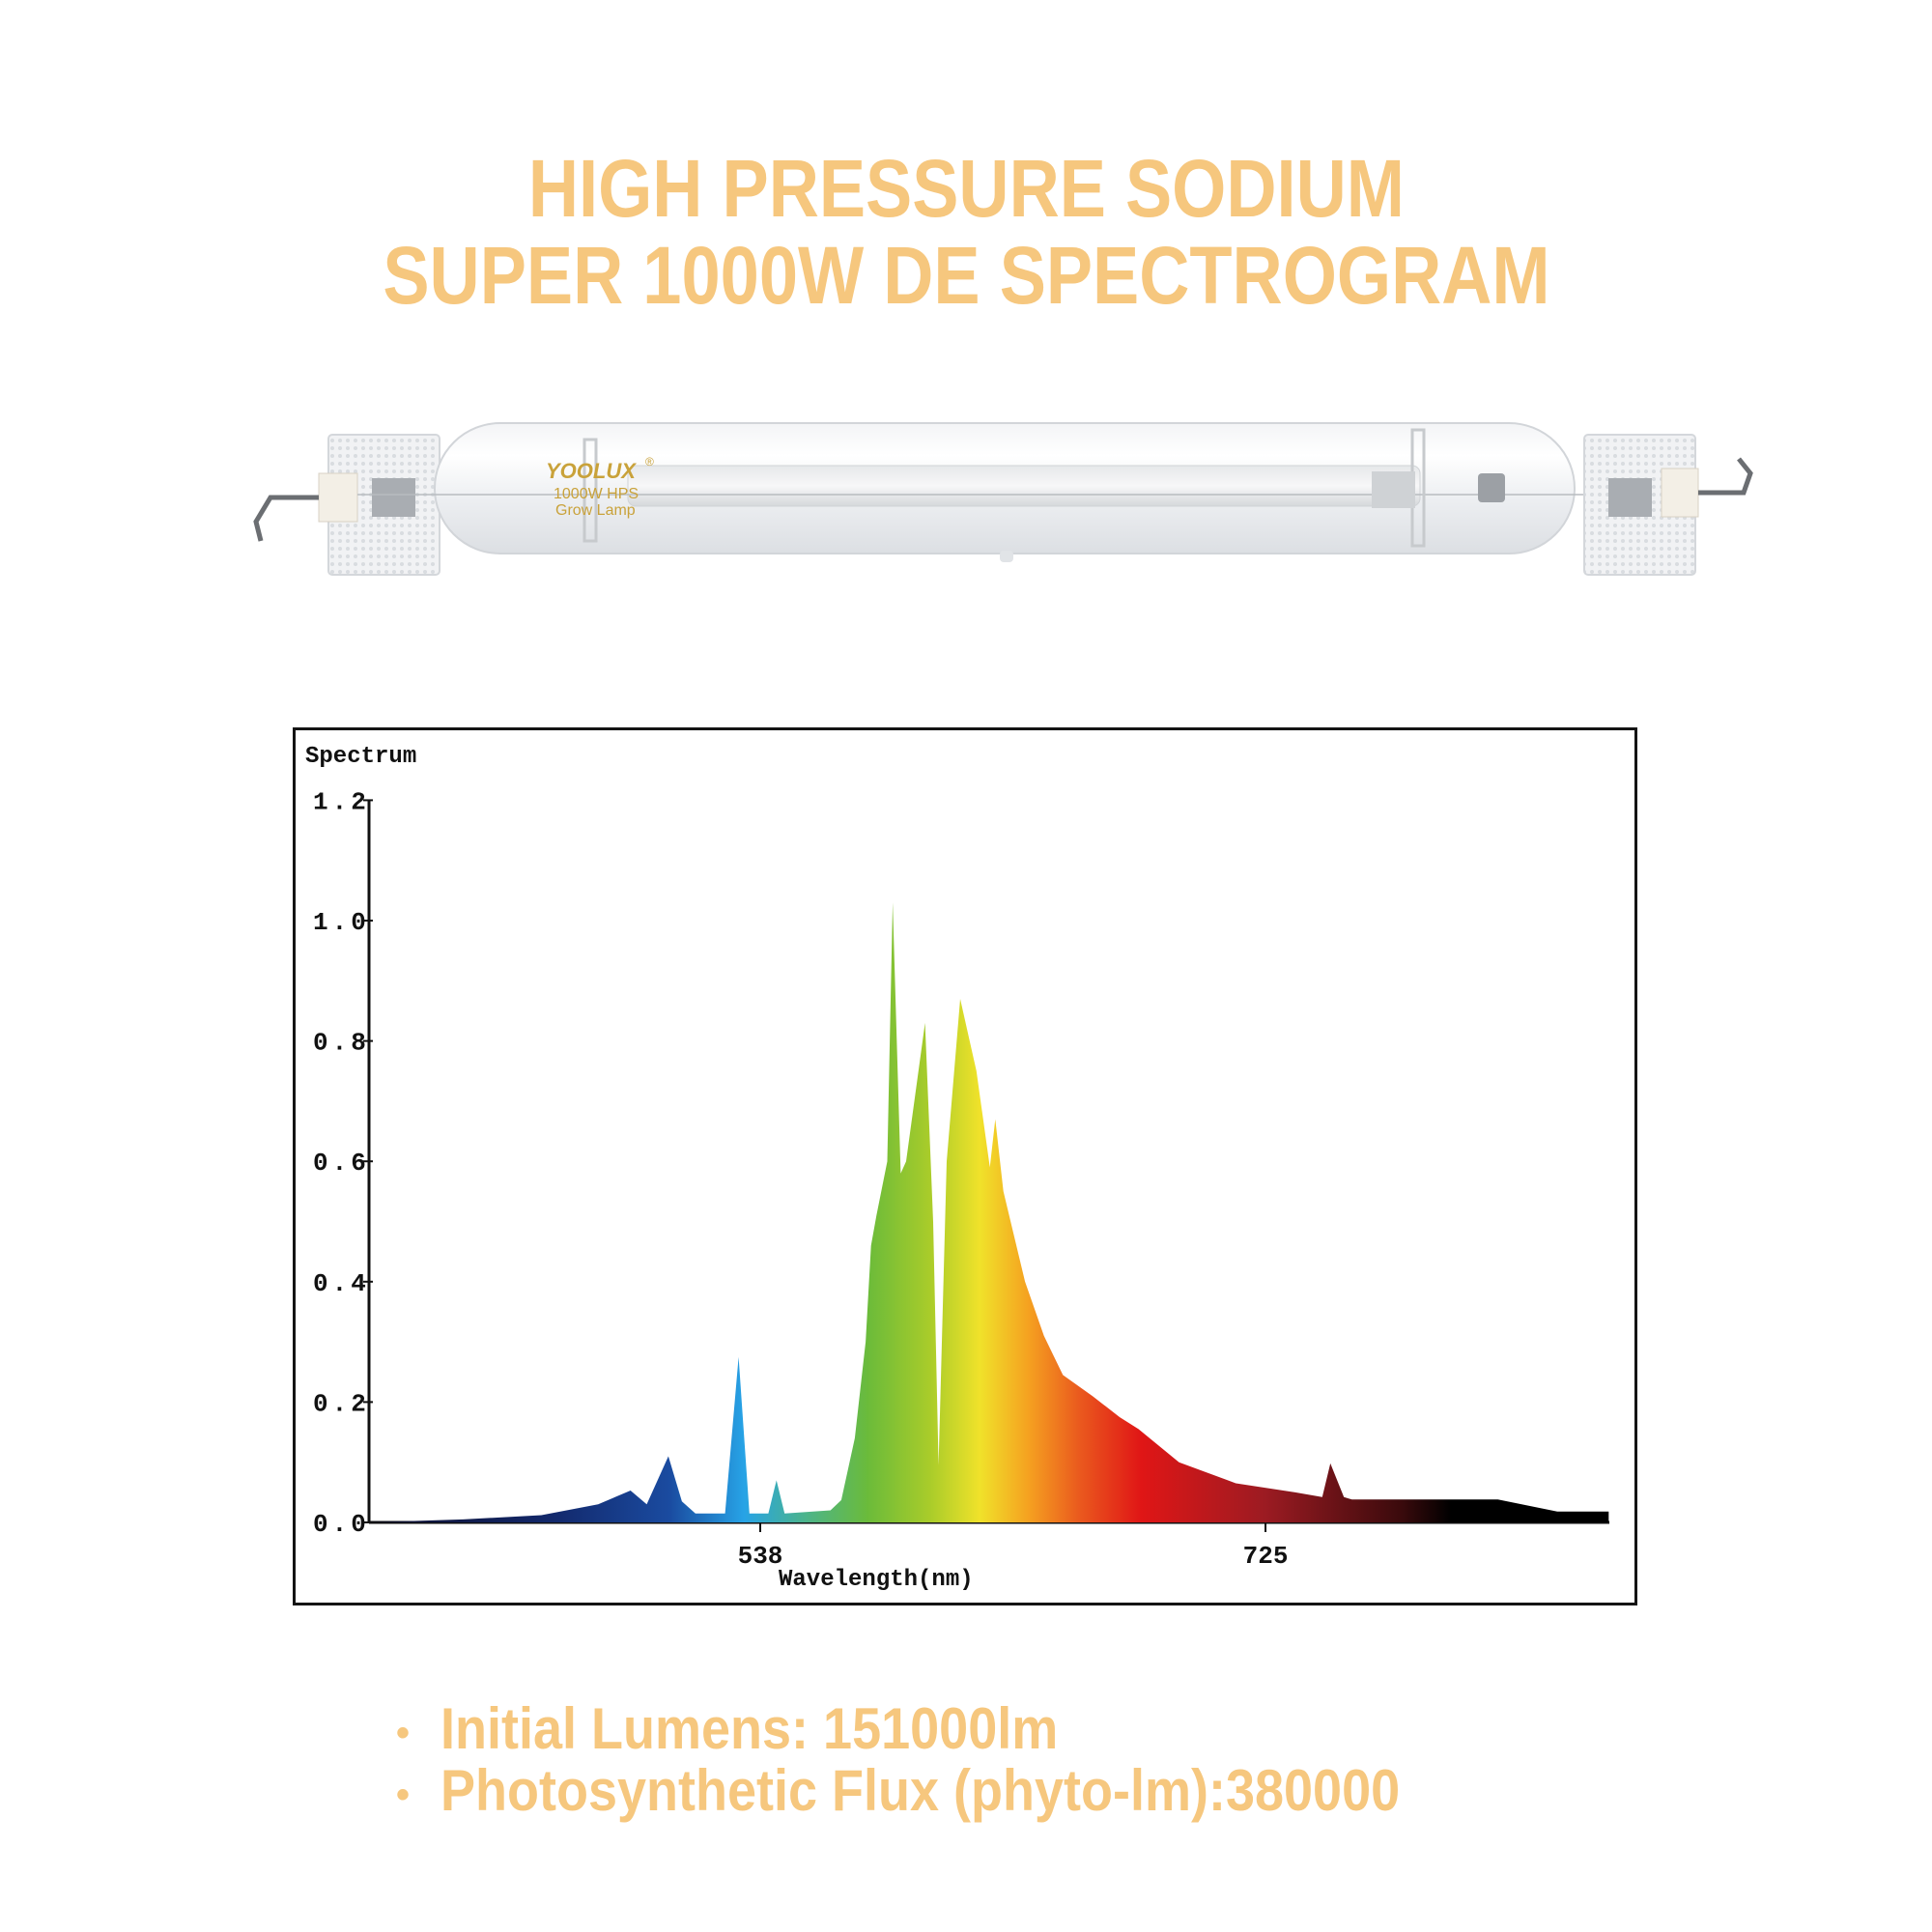 The width and height of the screenshot is (1932, 1932). I want to click on page-title-line-1: HIGH PRESSURE SODIUM, so click(966, 188).